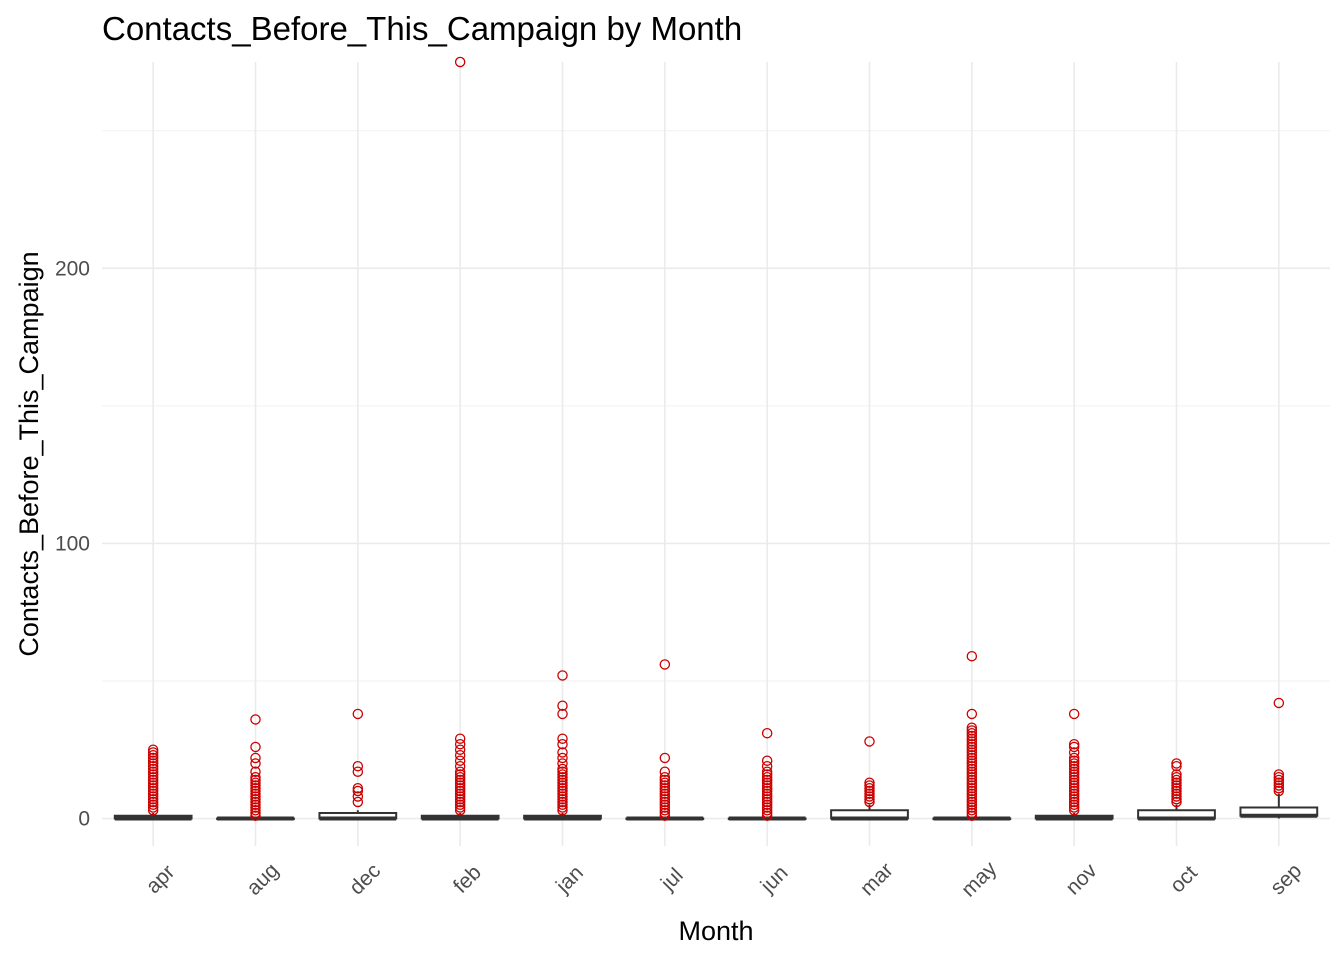 This screenshot has width=1344, height=960. I want to click on box-group-apr, so click(153, 782).